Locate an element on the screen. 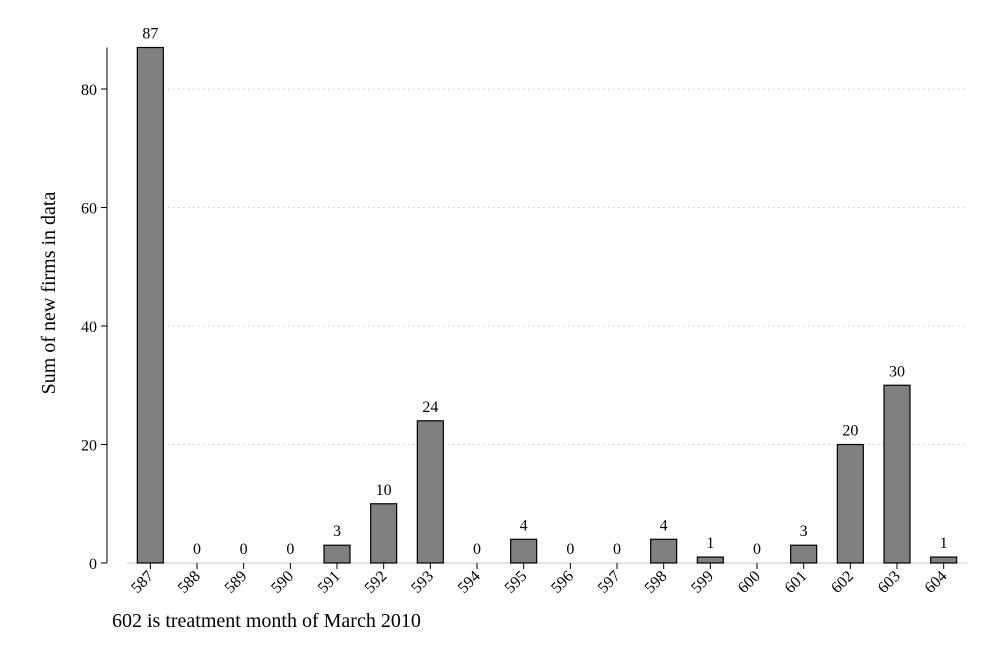  data-label-589: 0 is located at coordinates (244, 549).